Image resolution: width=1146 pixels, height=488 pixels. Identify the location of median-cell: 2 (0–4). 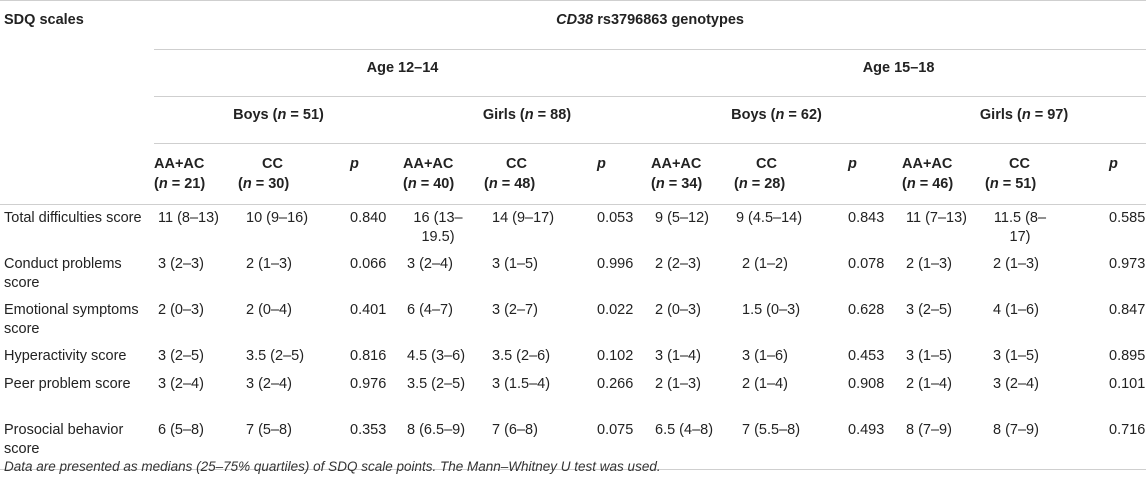
(269, 310).